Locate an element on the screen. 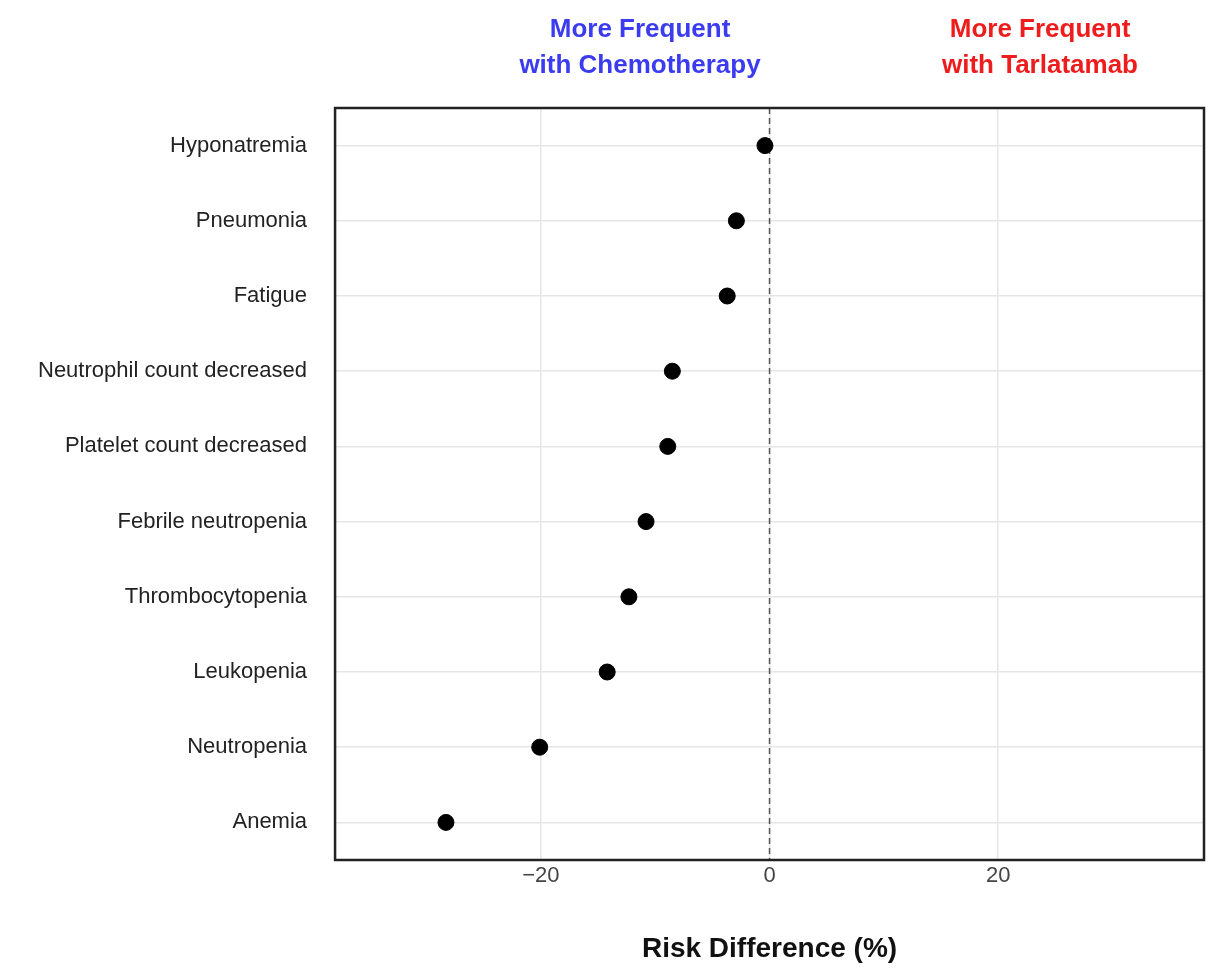 The image size is (1213, 978). text: More Frequent with Tarlatamab is located at coordinates (1039, 46).